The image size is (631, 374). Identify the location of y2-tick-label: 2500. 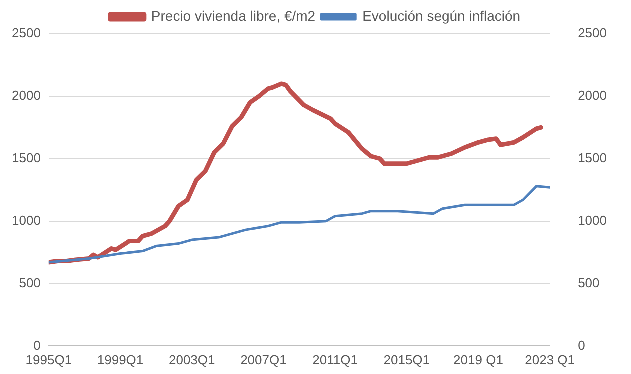
(592, 33).